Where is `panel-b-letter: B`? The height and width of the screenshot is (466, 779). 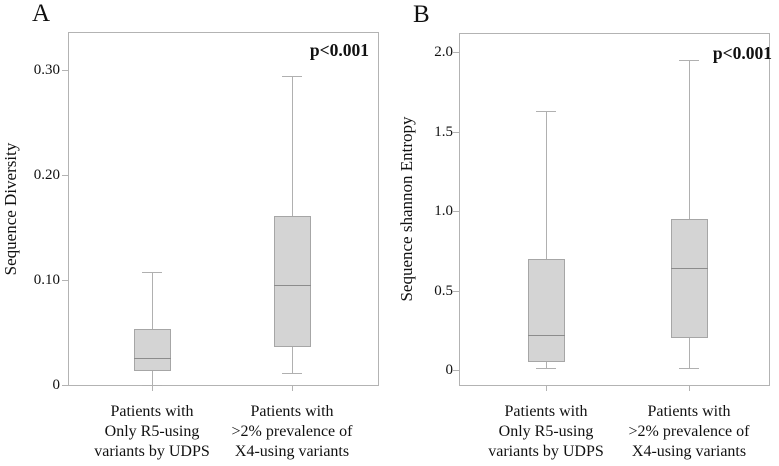 panel-b-letter: B is located at coordinates (421, 14).